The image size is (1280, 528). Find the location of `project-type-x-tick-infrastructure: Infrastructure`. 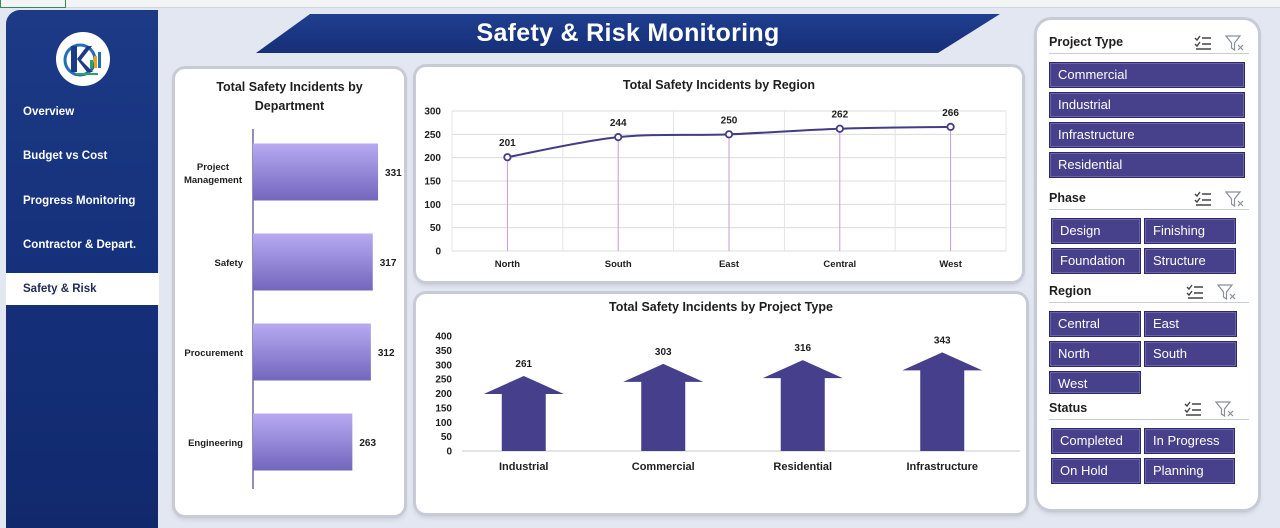

project-type-x-tick-infrastructure: Infrastructure is located at coordinates (942, 467).